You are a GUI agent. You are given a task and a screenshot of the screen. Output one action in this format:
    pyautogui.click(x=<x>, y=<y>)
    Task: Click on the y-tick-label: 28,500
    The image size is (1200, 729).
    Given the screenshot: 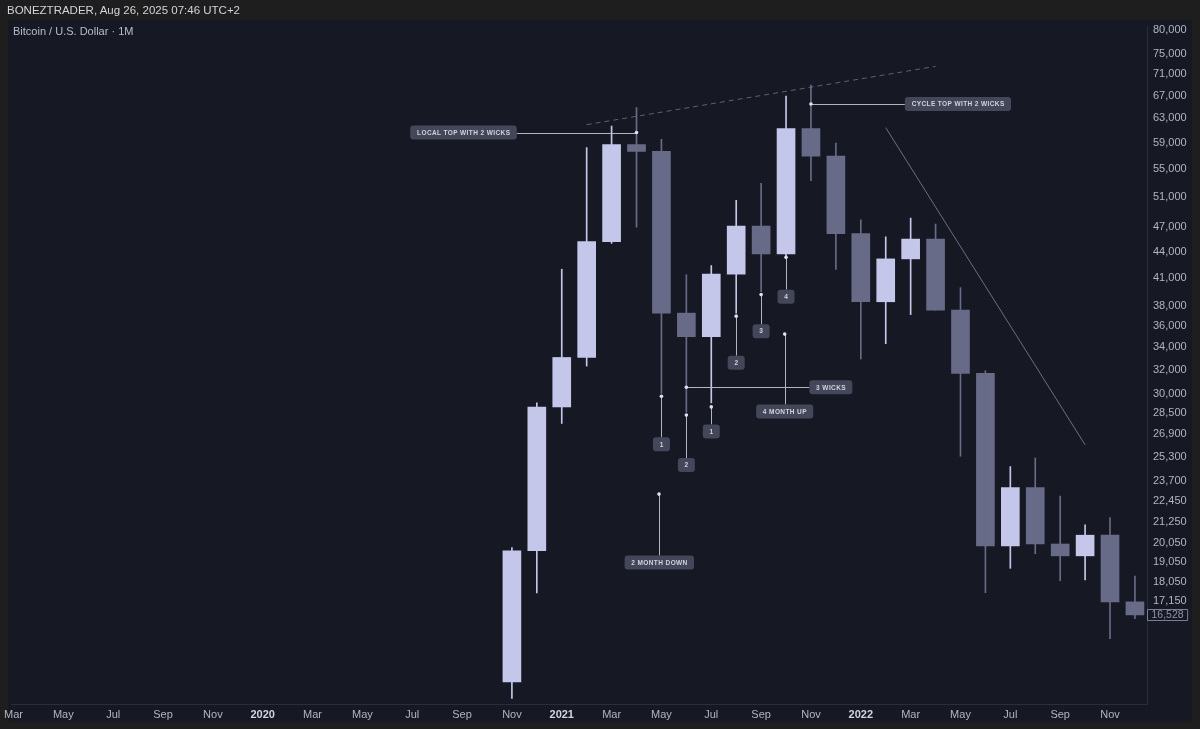 What is the action you would take?
    pyautogui.click(x=1170, y=411)
    